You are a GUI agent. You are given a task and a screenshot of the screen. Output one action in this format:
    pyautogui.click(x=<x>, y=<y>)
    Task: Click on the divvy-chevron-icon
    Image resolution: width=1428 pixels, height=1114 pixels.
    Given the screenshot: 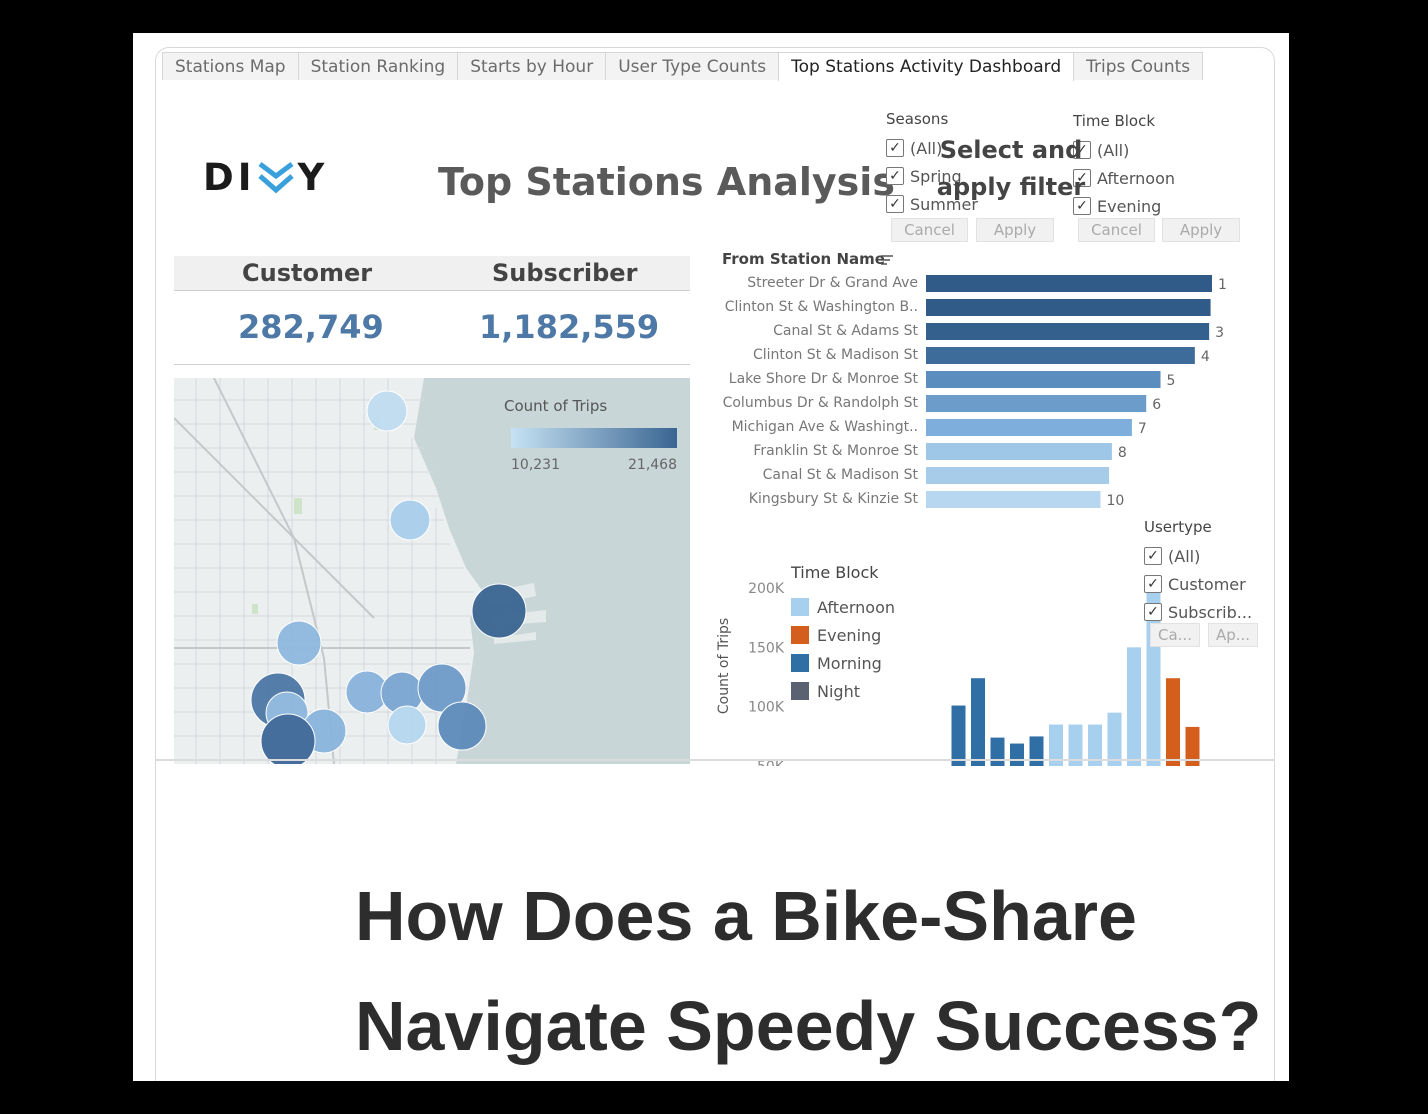 What is the action you would take?
    pyautogui.click(x=276, y=177)
    